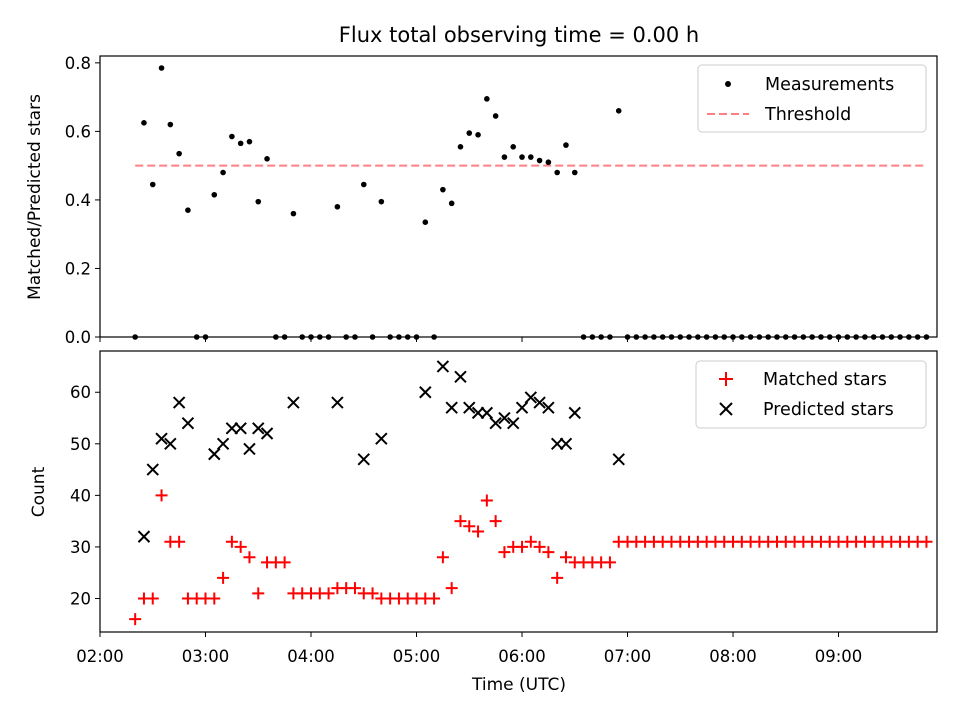  What do you see at coordinates (311, 656) in the screenshot?
I see `bottom-x-tick-label: 04:00` at bounding box center [311, 656].